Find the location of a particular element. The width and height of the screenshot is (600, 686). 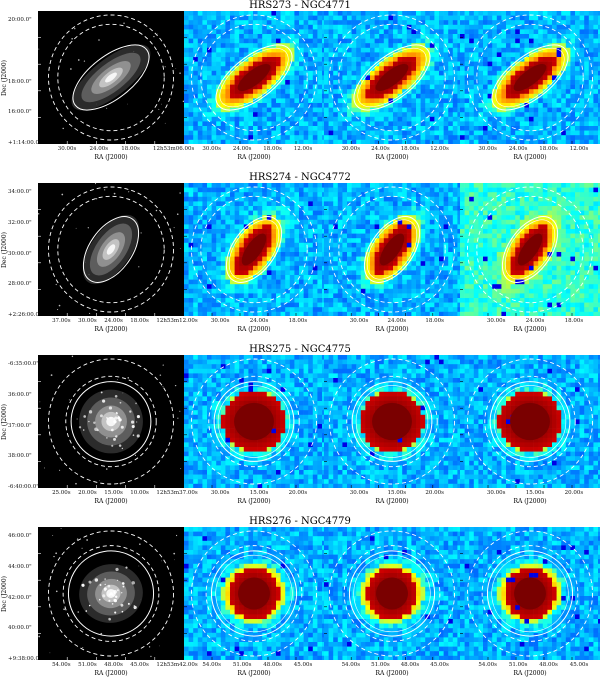

dec-tick-label: 44:00.0" is located at coordinates (20, 566).